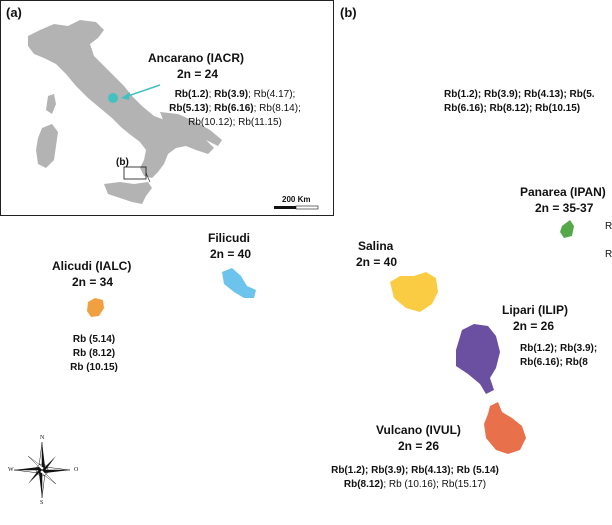 The width and height of the screenshot is (612, 525). I want to click on lipari-rb: Rb(1.2); Rb(3.9); Rb(6.16); Rb(8, so click(558, 356).